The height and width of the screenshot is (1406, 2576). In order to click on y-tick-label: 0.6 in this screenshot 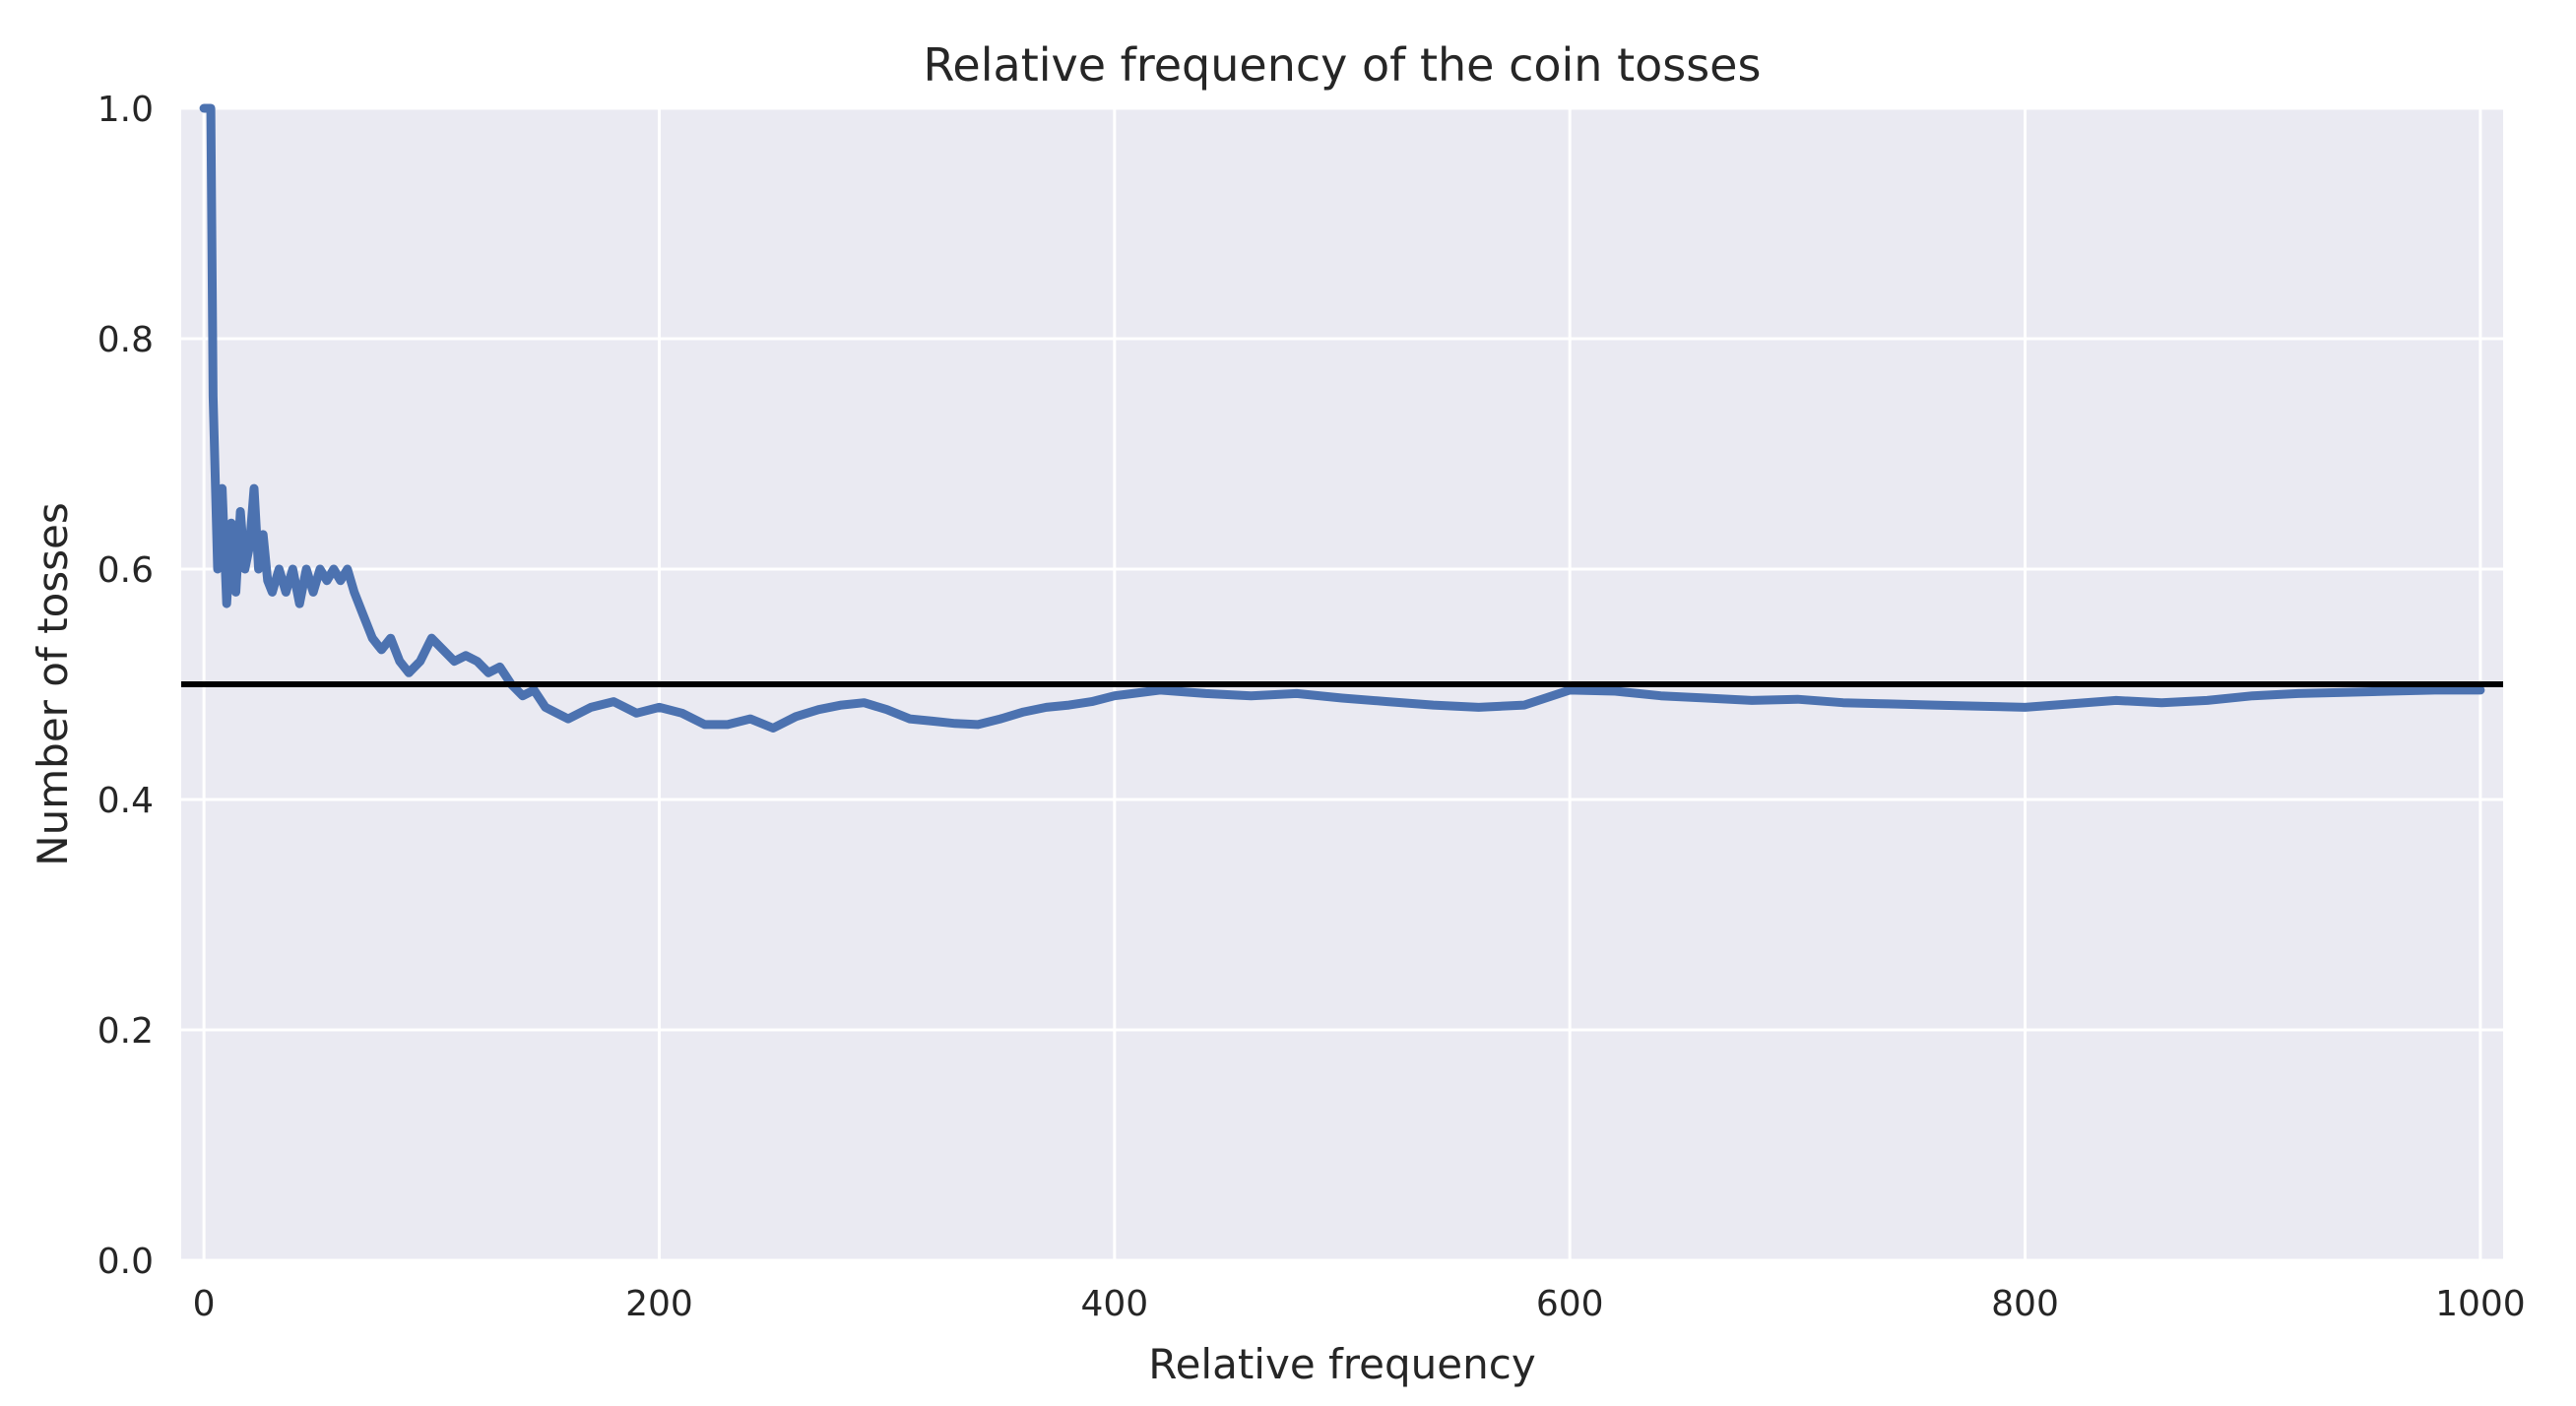, I will do `click(125, 570)`.